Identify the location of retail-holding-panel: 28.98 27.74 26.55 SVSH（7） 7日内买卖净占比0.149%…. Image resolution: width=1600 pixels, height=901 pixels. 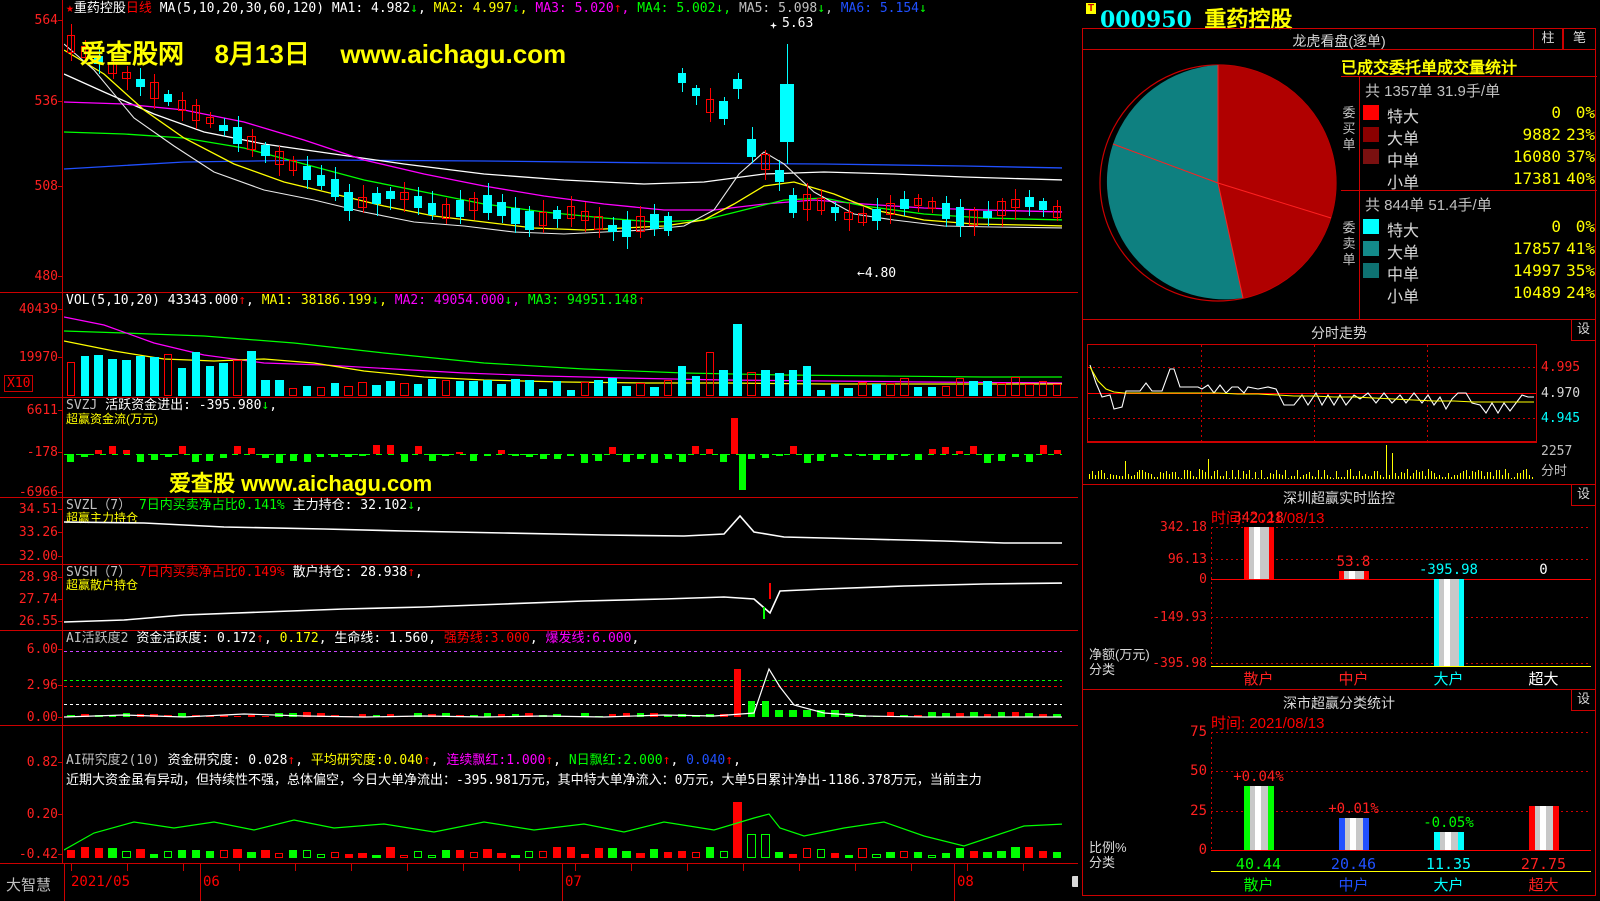
(539, 597).